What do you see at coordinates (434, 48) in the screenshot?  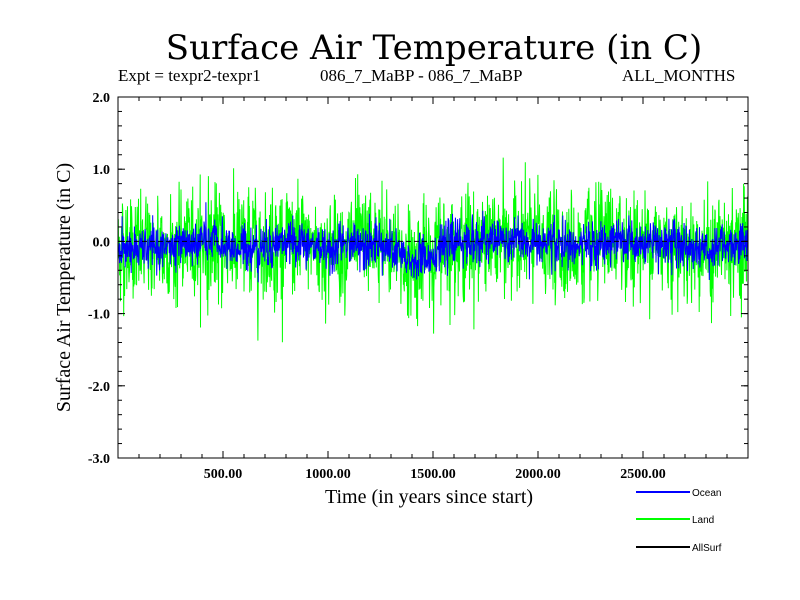 I see `chart-title: Surface Air Temperature (in C)` at bounding box center [434, 48].